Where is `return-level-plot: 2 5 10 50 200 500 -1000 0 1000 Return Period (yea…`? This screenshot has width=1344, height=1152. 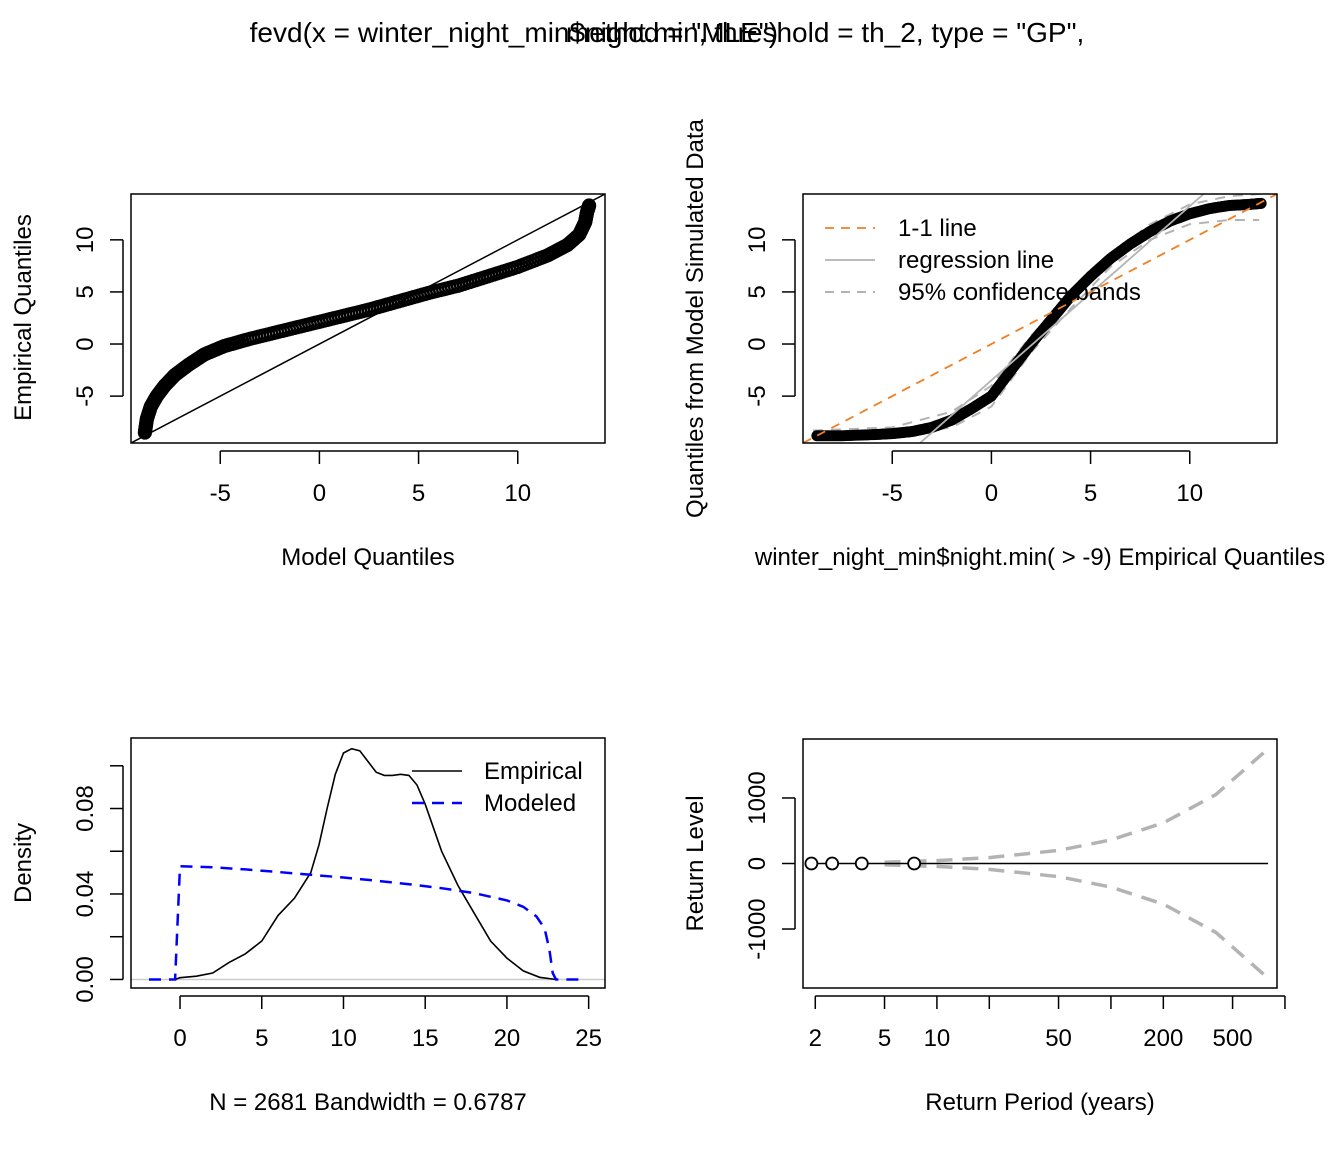 return-level-plot: 2 5 10 50 200 500 -1000 0 1000 Return Period (yea… is located at coordinates (984, 927).